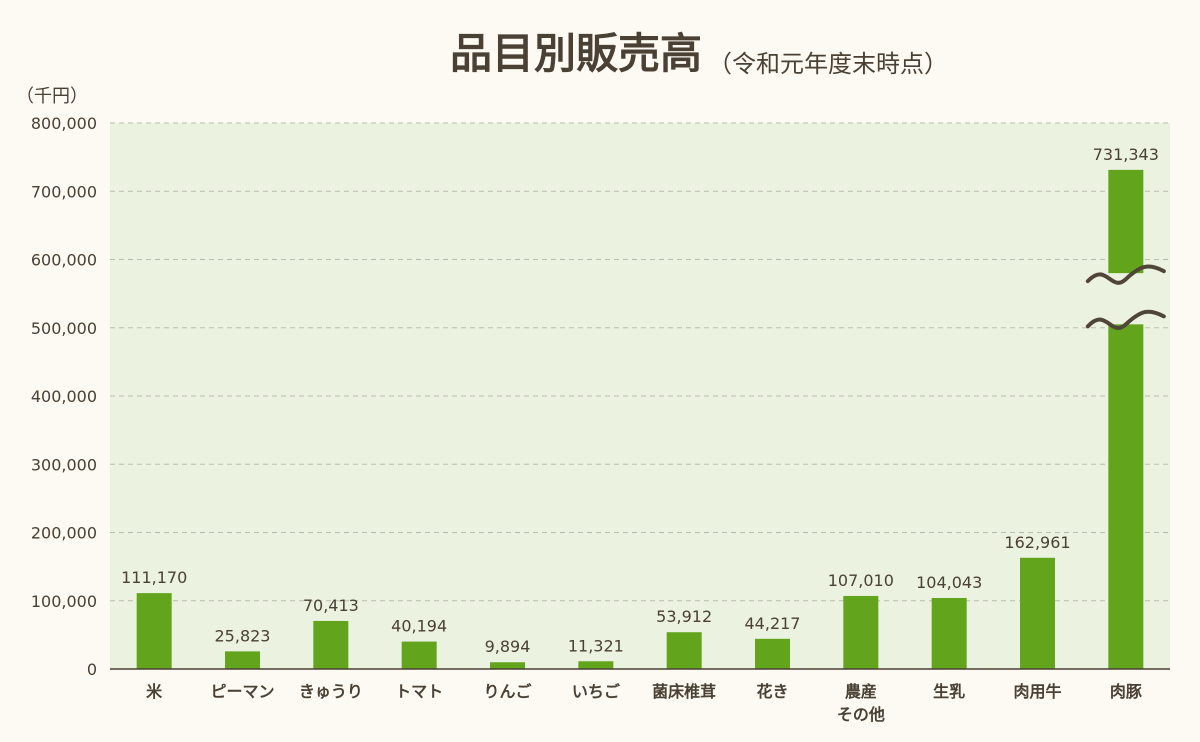 The height and width of the screenshot is (742, 1200). I want to click on y-tick-label: 400,000, so click(64, 396).